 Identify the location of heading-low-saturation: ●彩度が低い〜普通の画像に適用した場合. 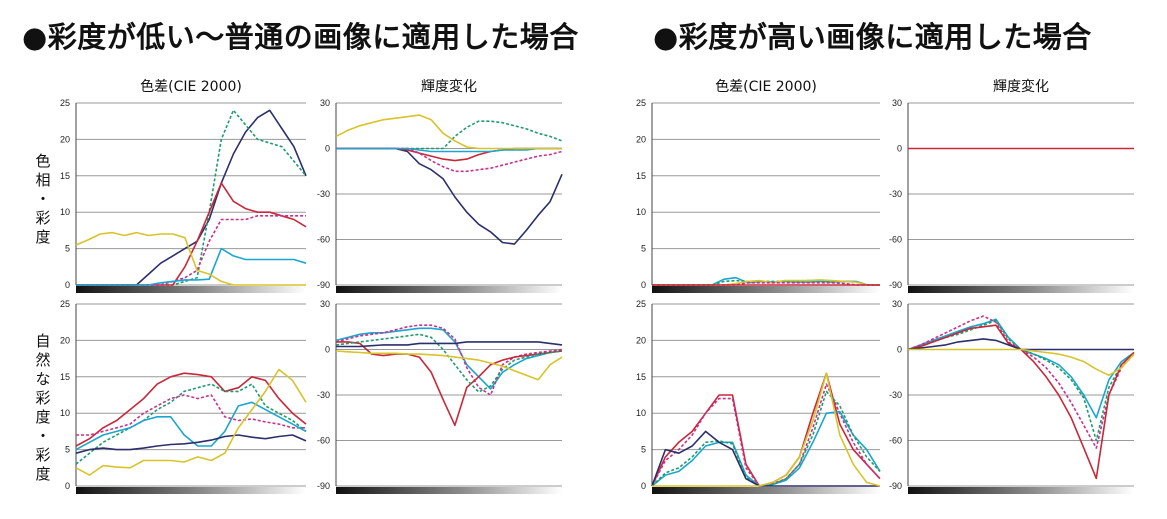
(300, 37).